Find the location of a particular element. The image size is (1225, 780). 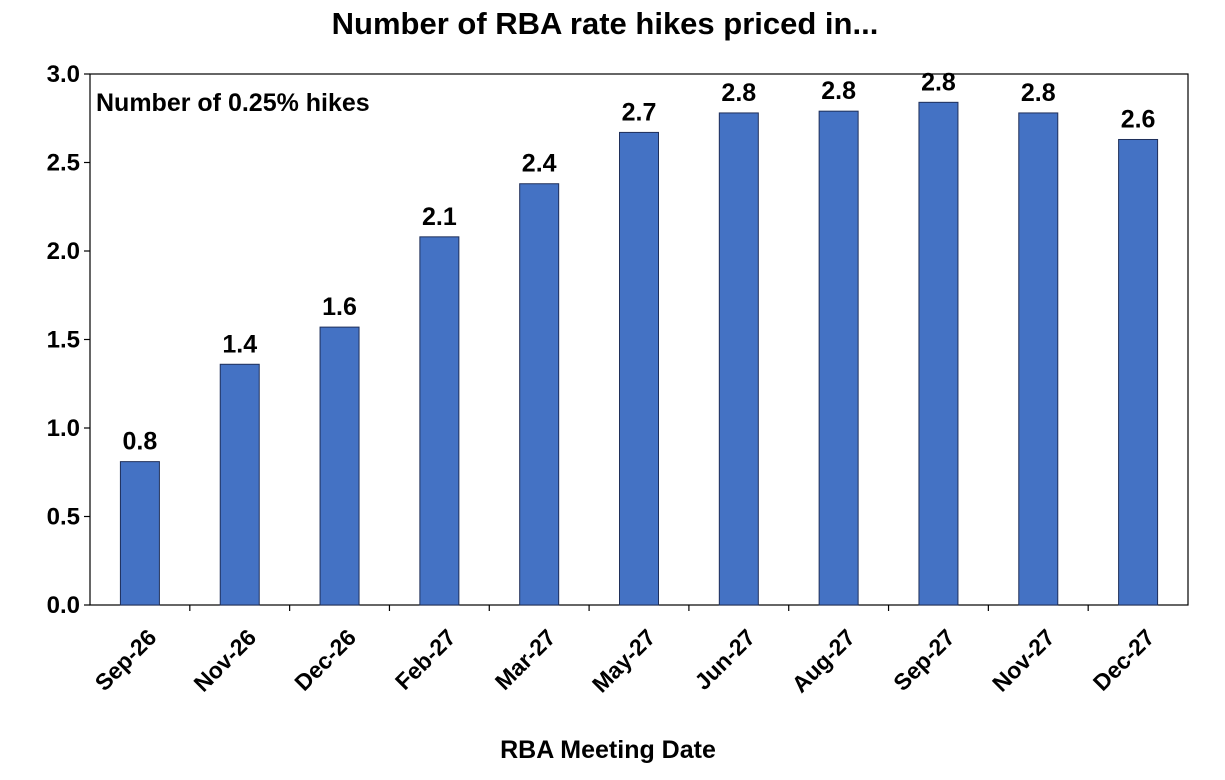

x-tick-label: Nov-27 is located at coordinates (1023, 660).